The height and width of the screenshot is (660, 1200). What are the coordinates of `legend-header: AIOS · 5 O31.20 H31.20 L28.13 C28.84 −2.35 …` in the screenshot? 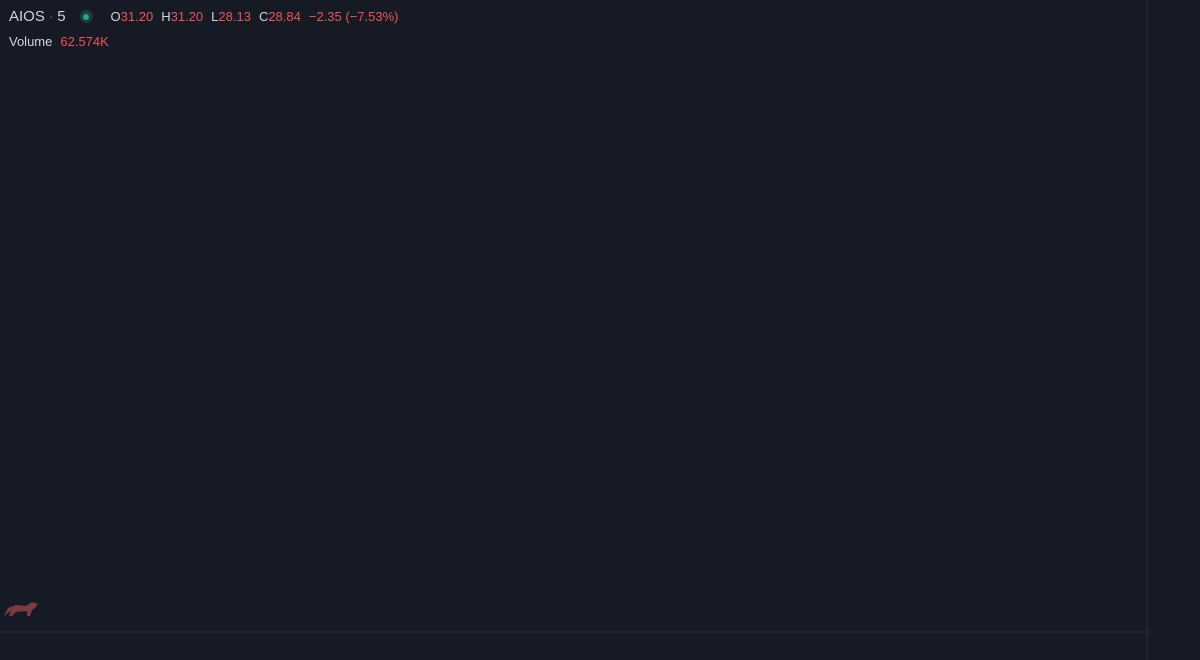 It's located at (204, 16).